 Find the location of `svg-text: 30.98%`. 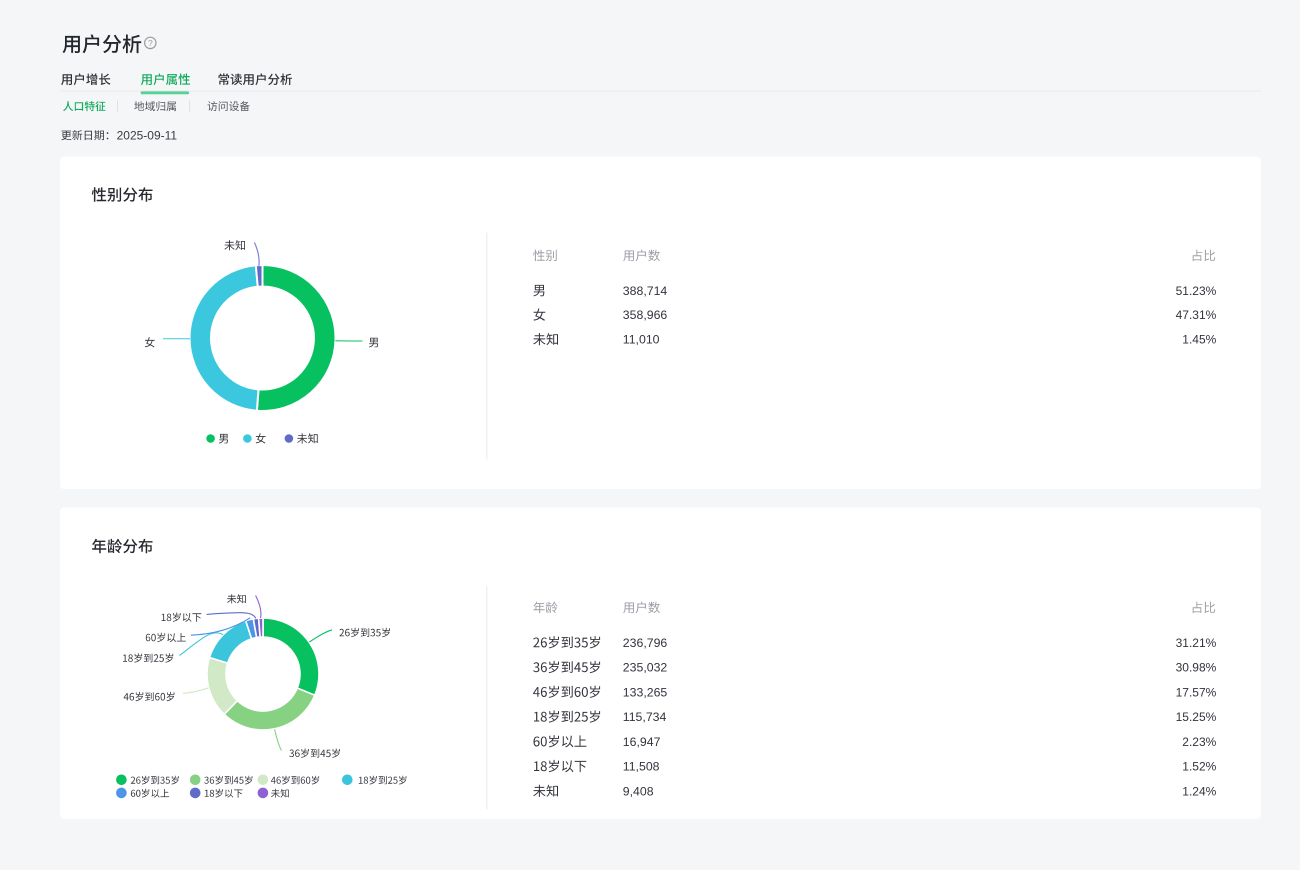

svg-text: 30.98% is located at coordinates (1196, 668).